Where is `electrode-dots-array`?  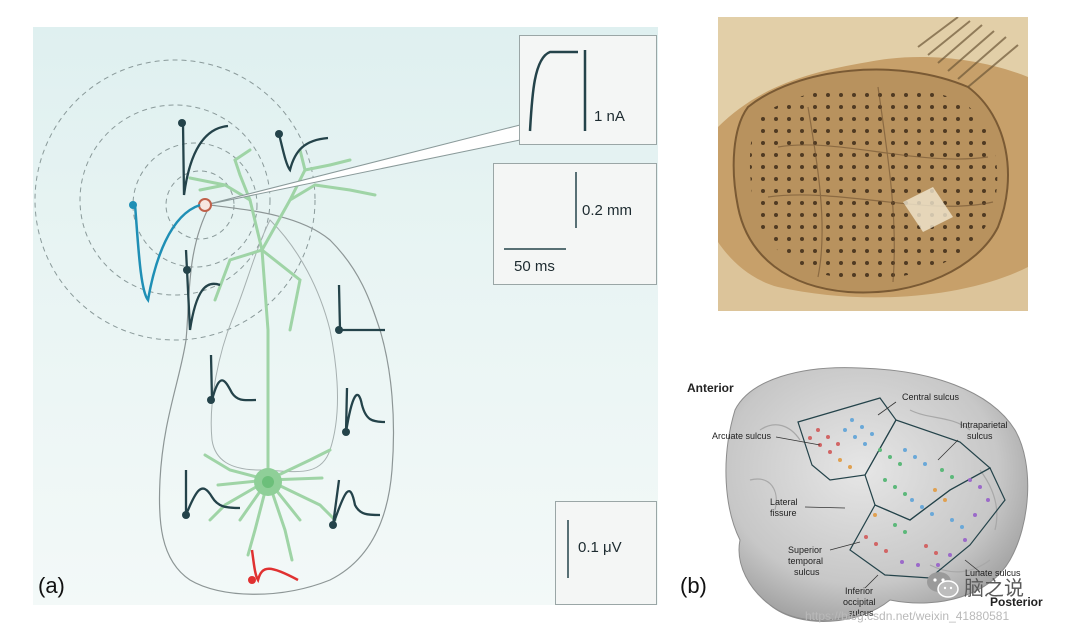
electrode-dots-array is located at coordinates (899, 492).